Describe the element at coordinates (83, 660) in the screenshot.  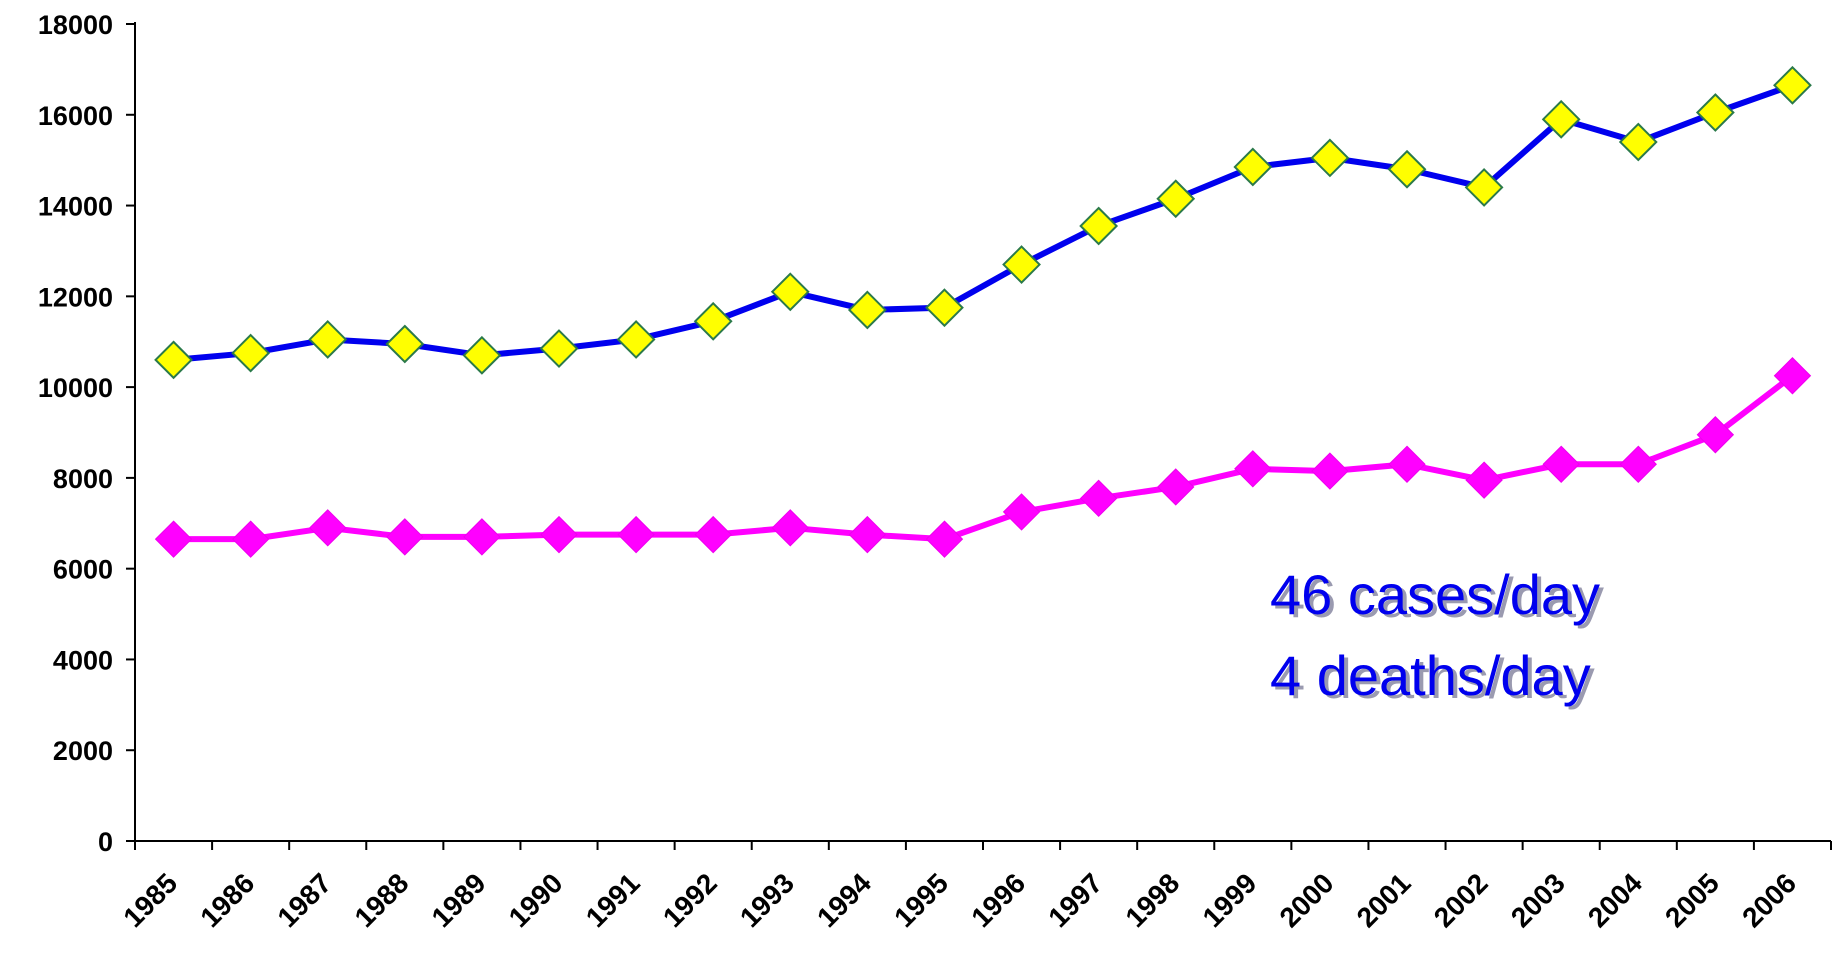
I see `y-tick-label: 4000` at that location.